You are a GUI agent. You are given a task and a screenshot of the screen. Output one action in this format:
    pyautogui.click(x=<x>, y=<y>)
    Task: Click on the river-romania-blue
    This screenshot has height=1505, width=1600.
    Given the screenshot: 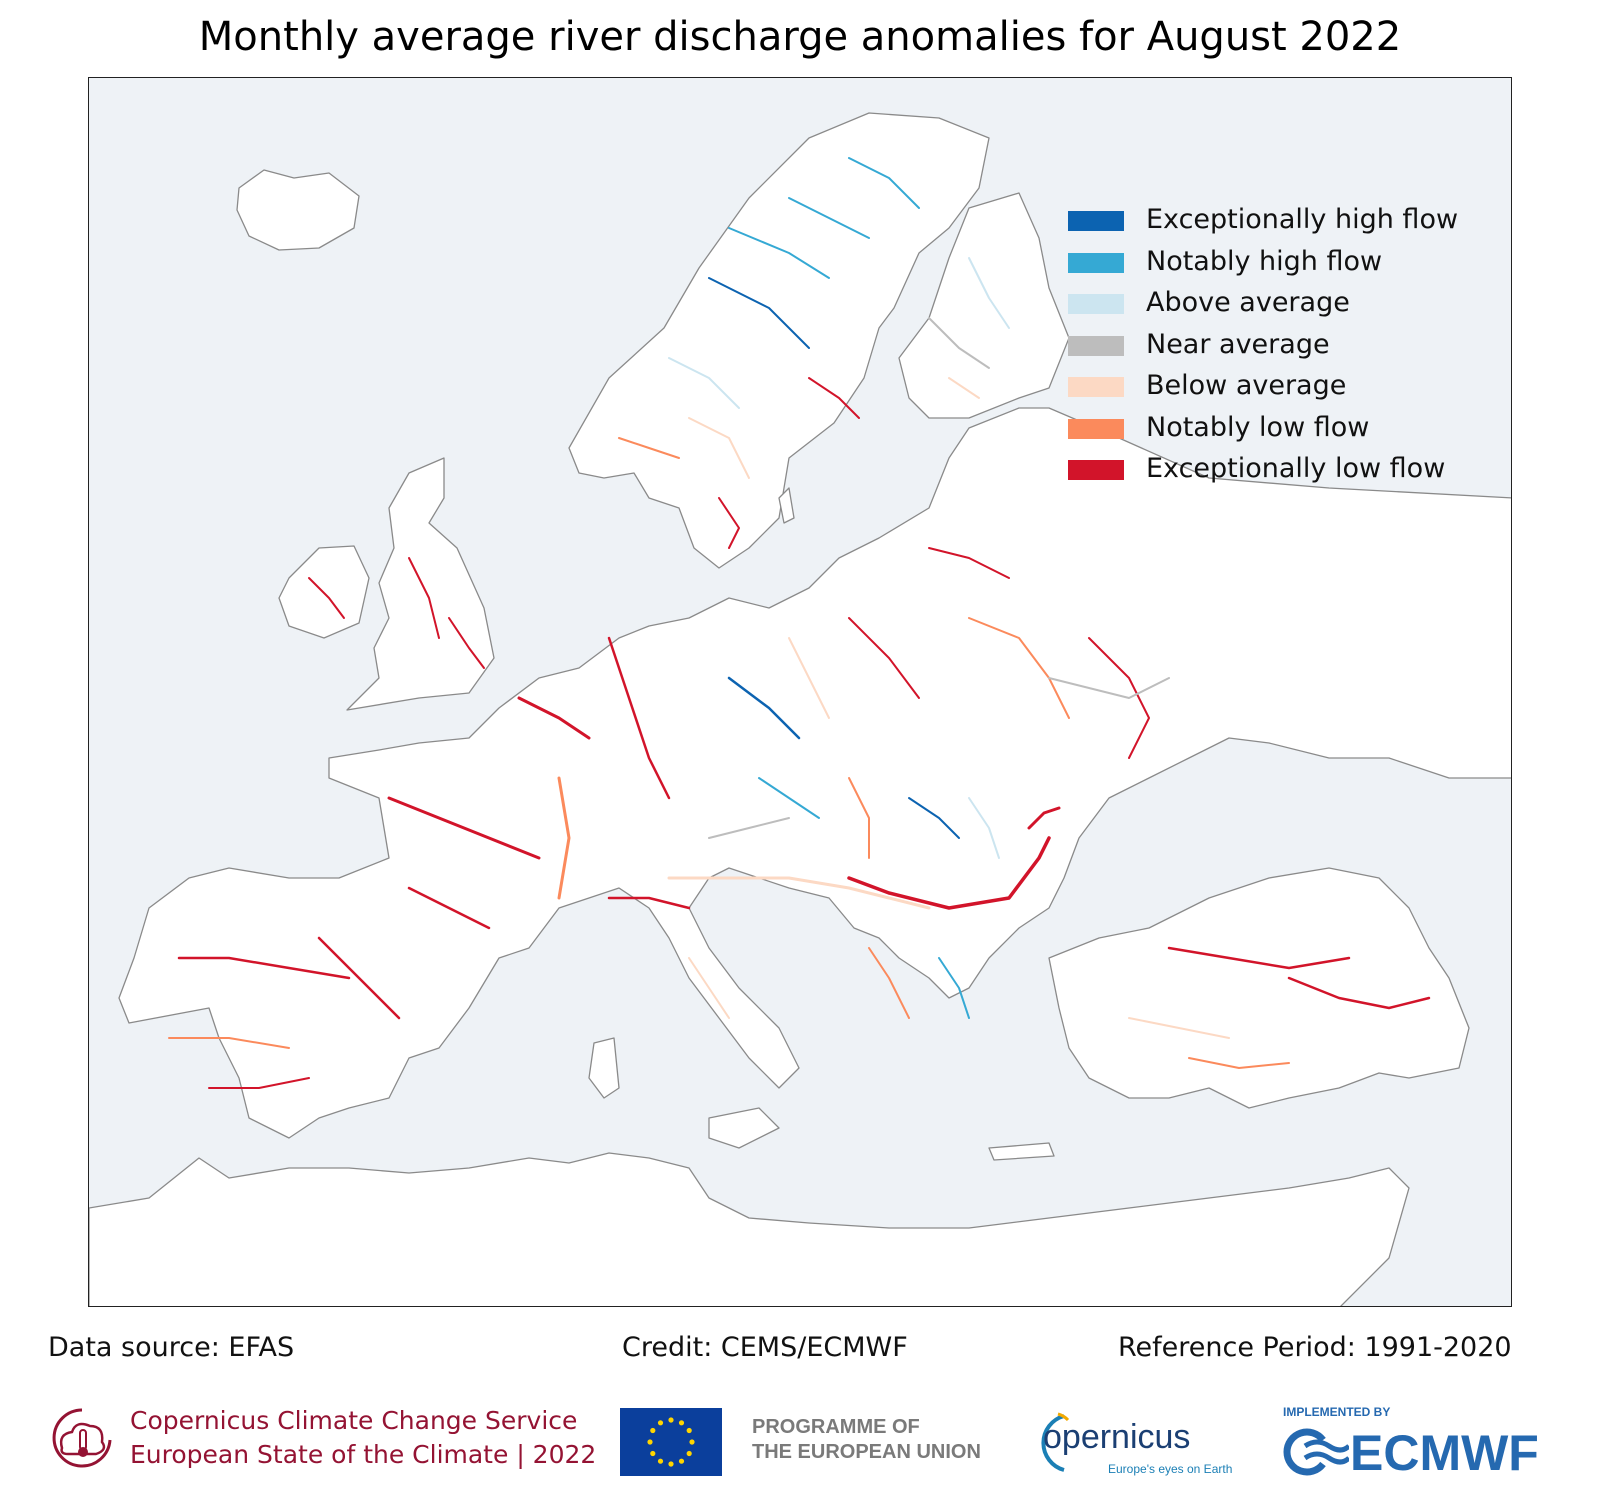 What is the action you would take?
    pyautogui.click(x=934, y=818)
    